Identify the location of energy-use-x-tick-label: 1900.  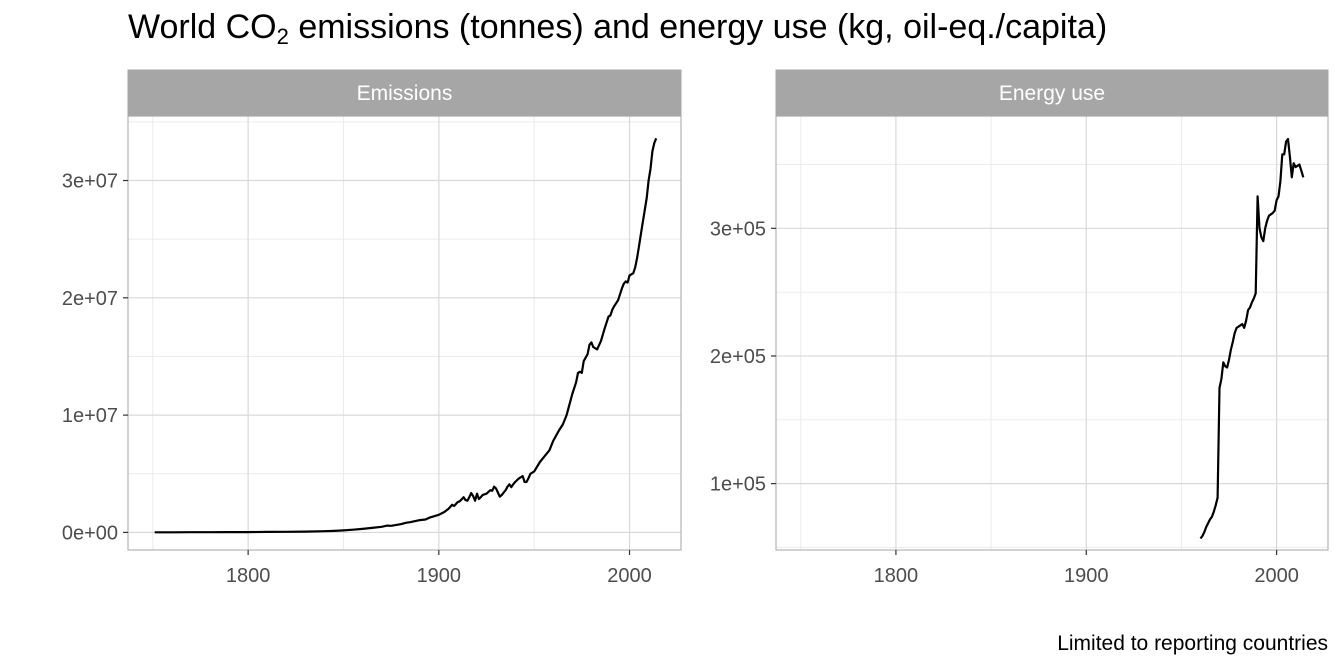
(1086, 576).